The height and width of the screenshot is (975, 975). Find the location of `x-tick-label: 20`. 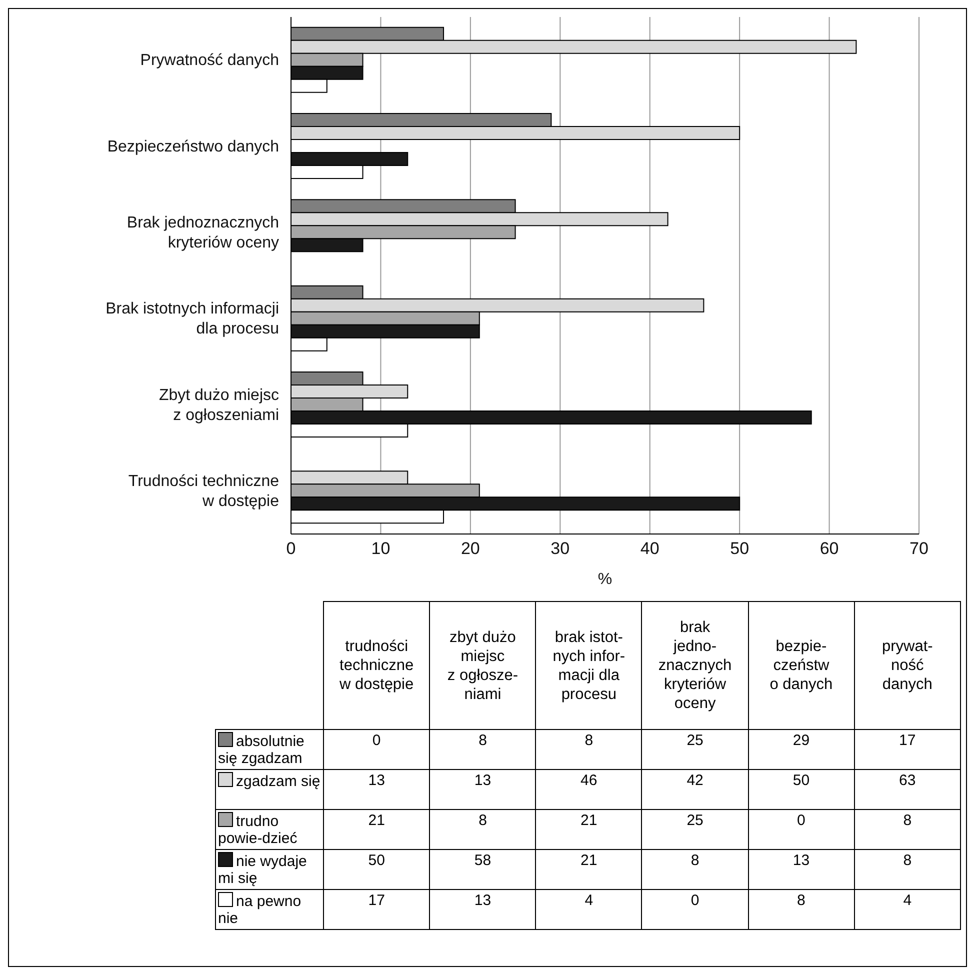

x-tick-label: 20 is located at coordinates (470, 548).